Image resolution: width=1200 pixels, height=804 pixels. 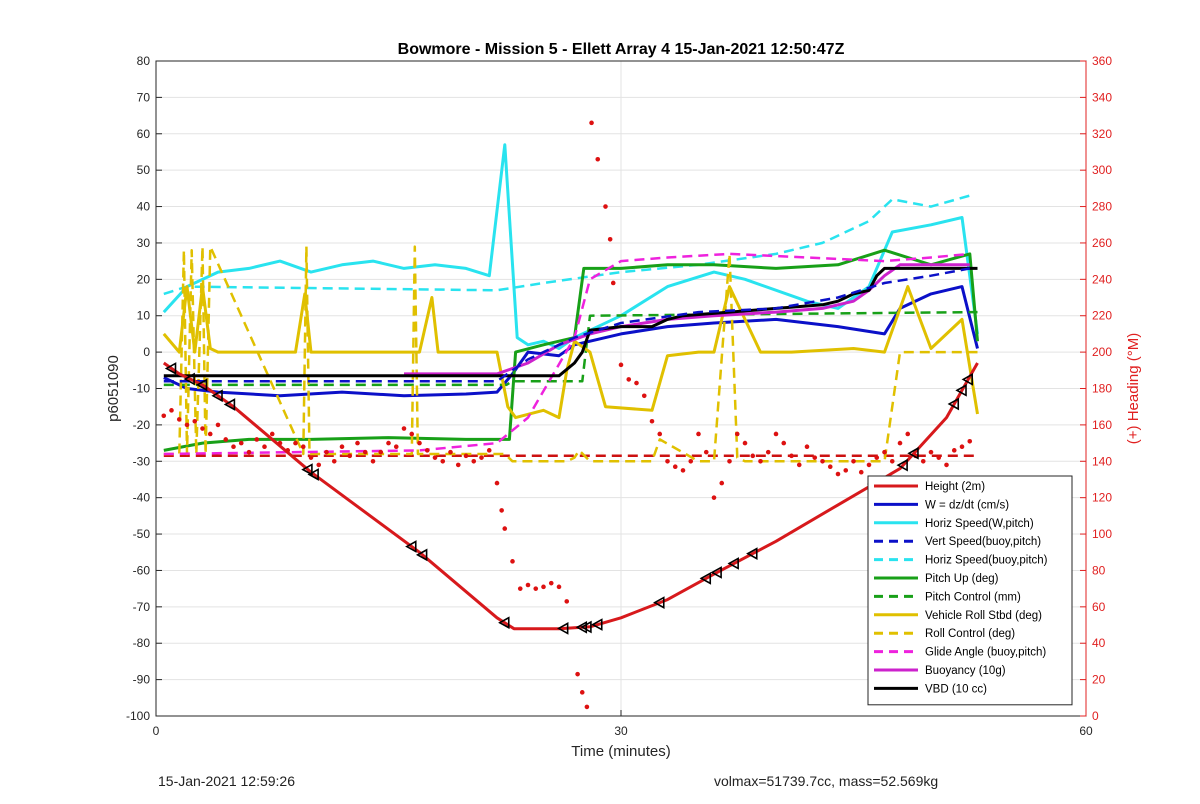 I want to click on y2-tick-label: 120, so click(x=1102, y=498).